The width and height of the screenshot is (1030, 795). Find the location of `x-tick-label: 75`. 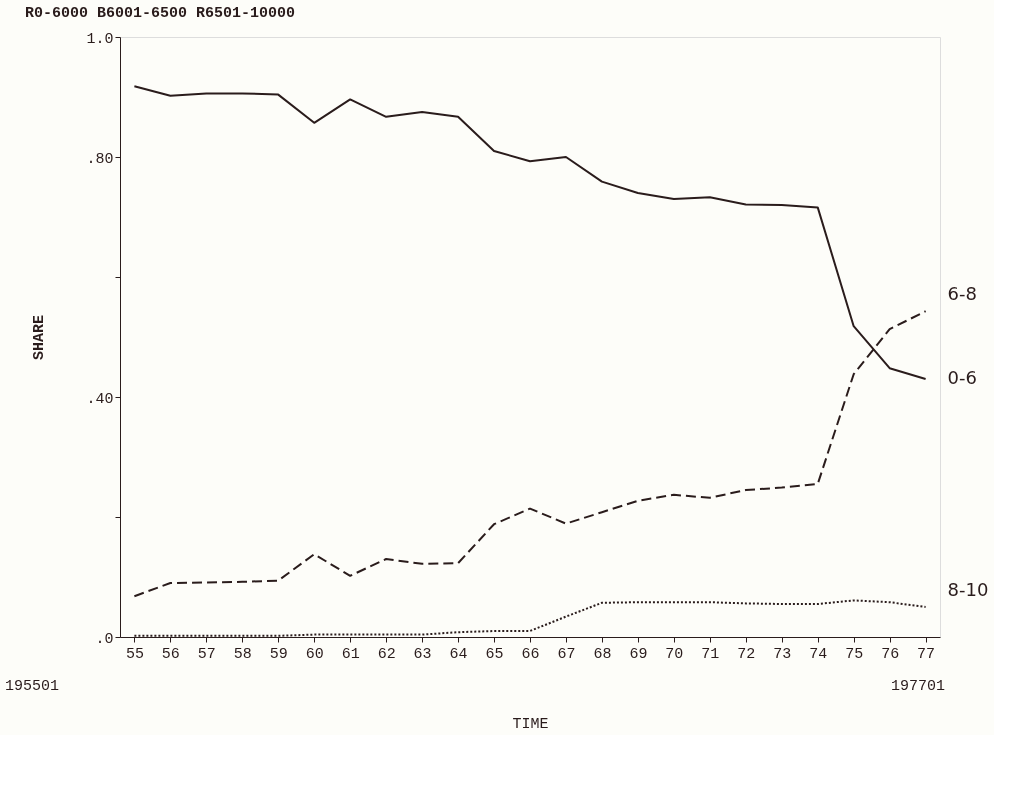

x-tick-label: 75 is located at coordinates (854, 654).